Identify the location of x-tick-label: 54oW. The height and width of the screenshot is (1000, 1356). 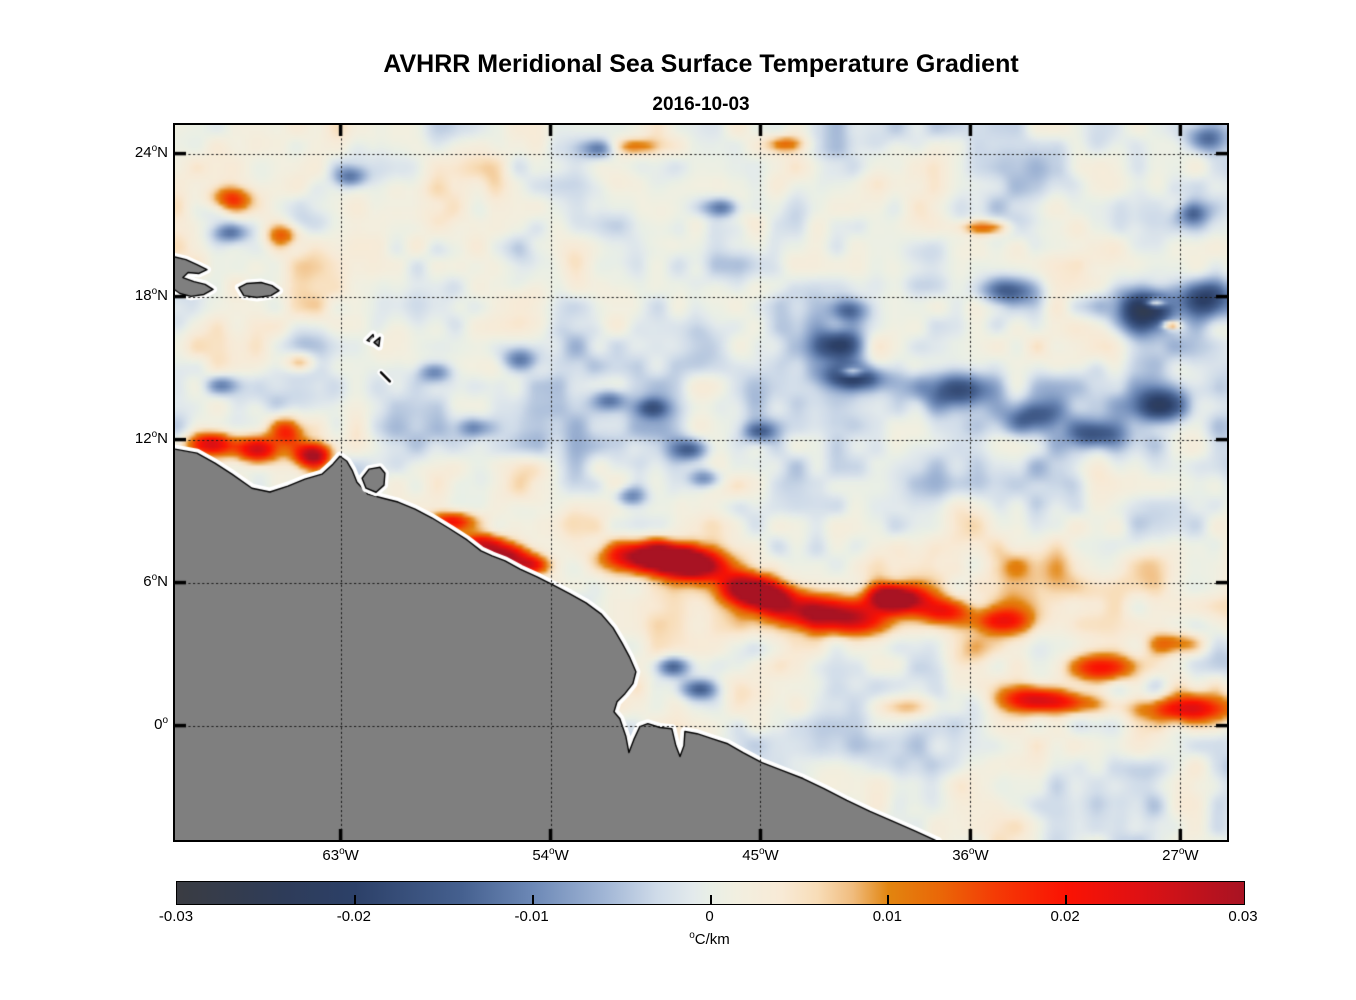
(550, 855).